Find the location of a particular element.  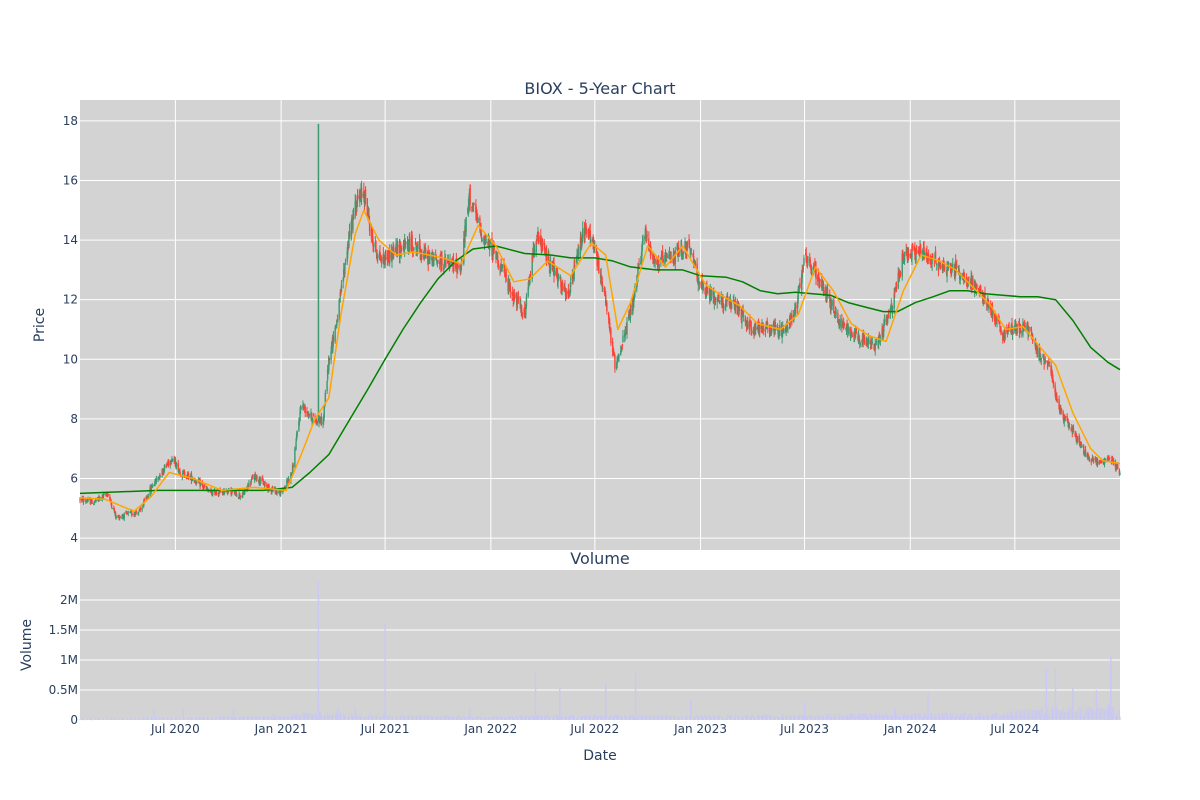

price-y-tick-label: 16 is located at coordinates (70, 180).